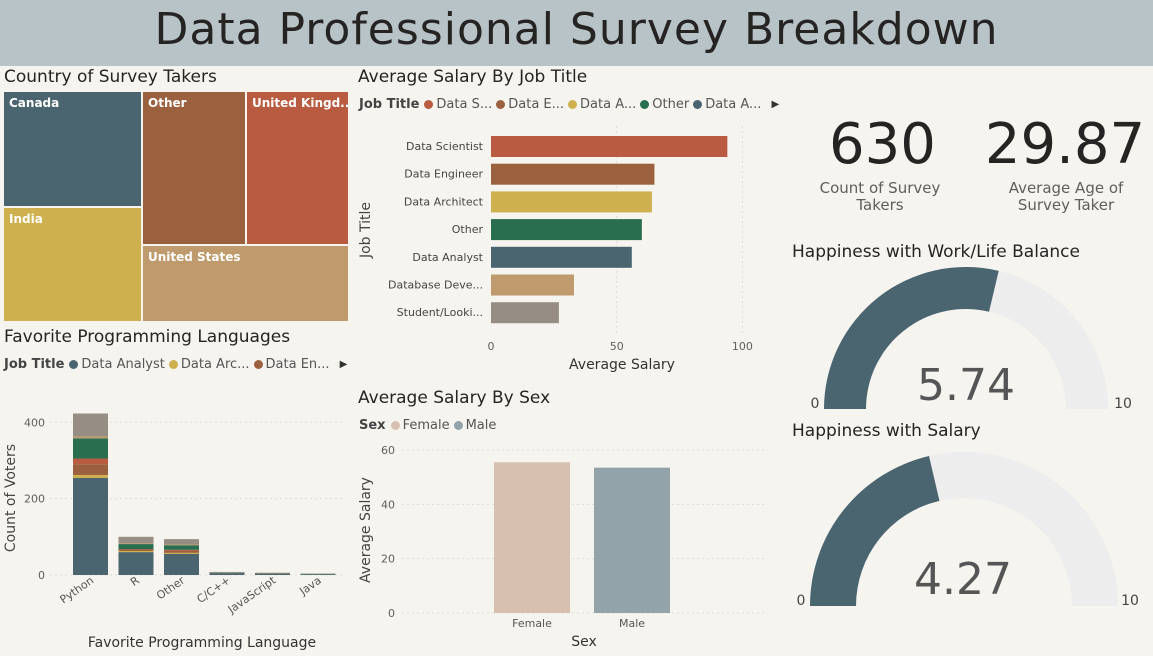  I want to click on legend-title: Job Title, so click(34, 364).